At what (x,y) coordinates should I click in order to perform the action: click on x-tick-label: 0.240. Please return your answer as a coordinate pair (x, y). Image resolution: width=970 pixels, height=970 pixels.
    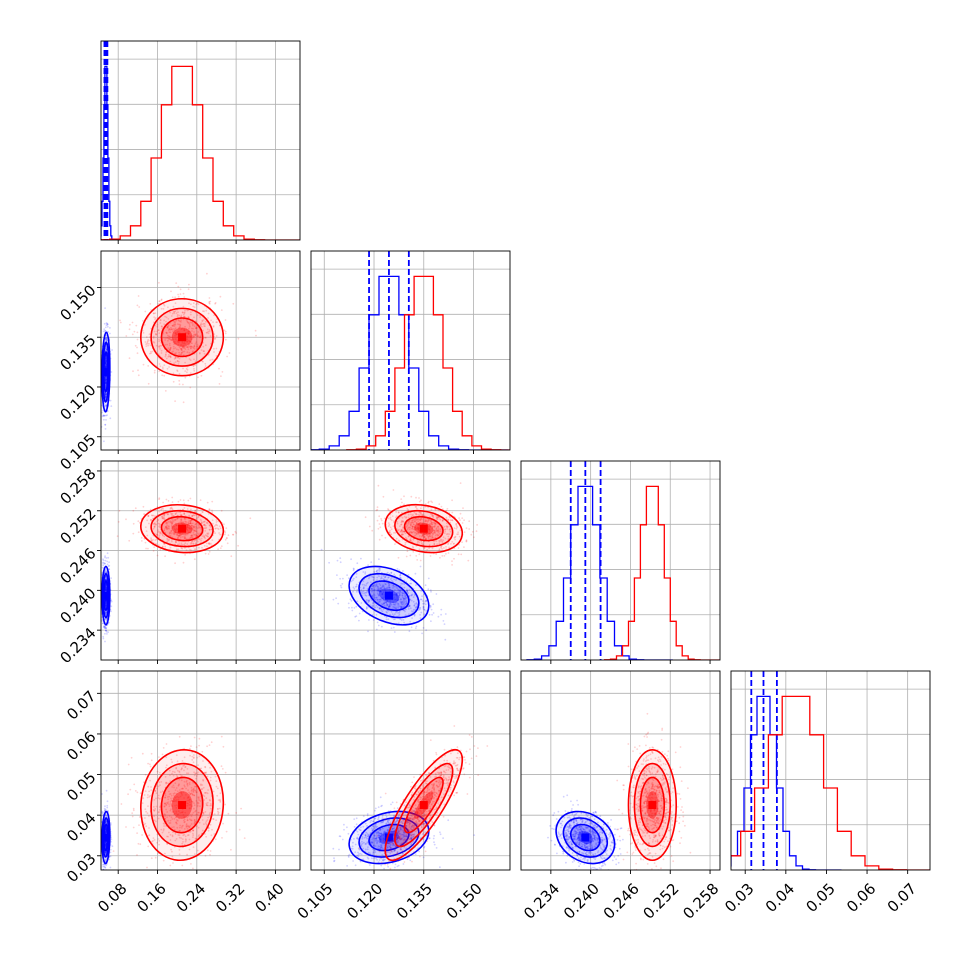
    Looking at the image, I should click on (581, 901).